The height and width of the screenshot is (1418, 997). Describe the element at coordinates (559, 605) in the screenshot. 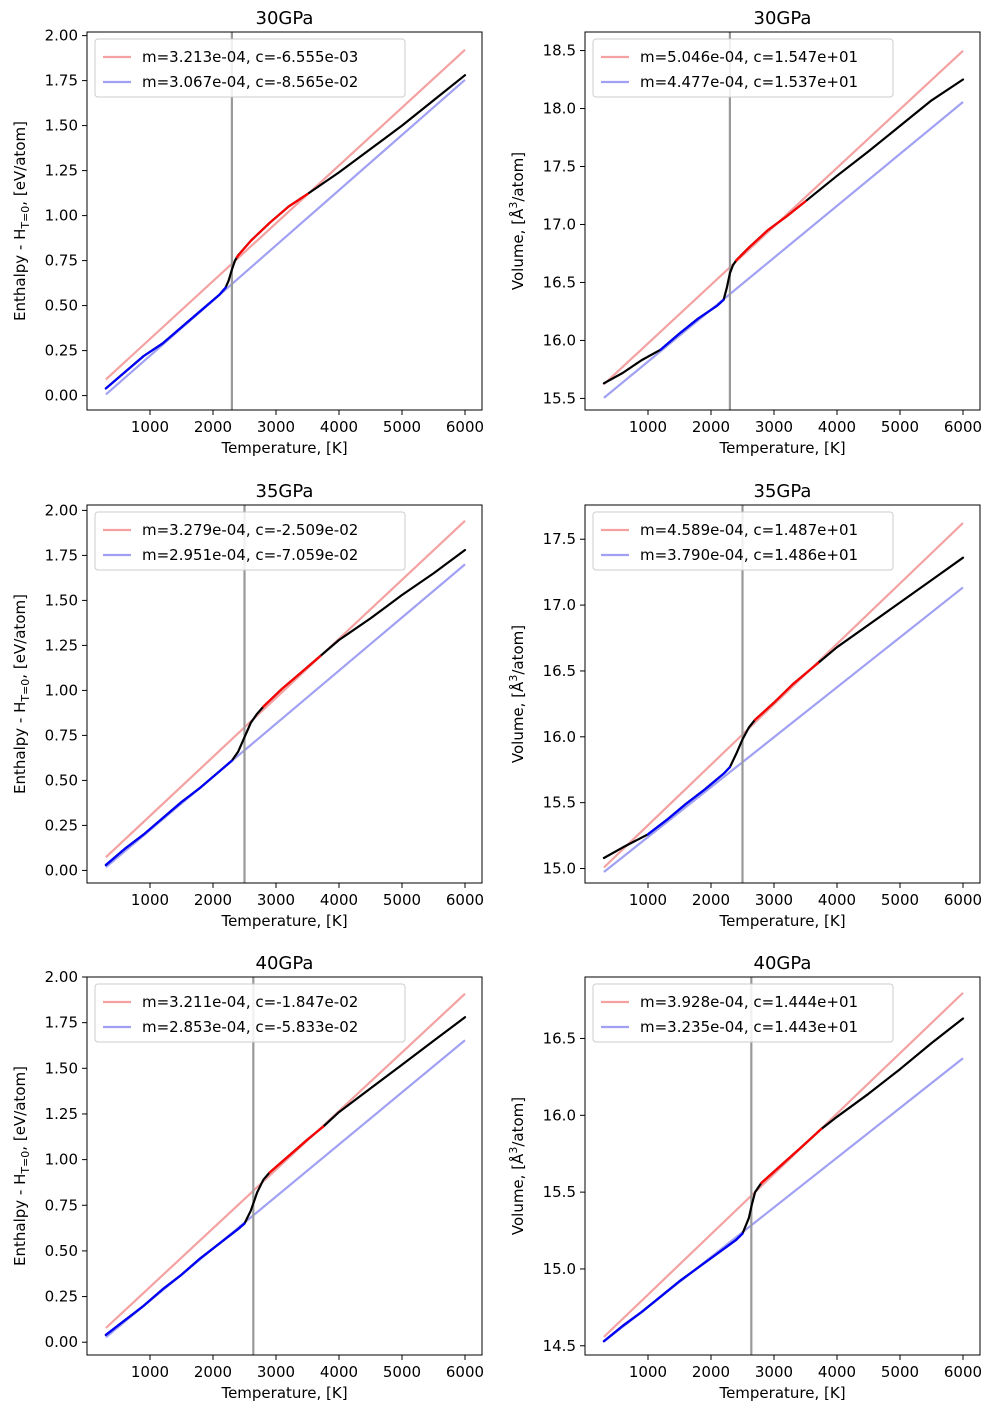

I see `y-tick-label: 17.0` at that location.